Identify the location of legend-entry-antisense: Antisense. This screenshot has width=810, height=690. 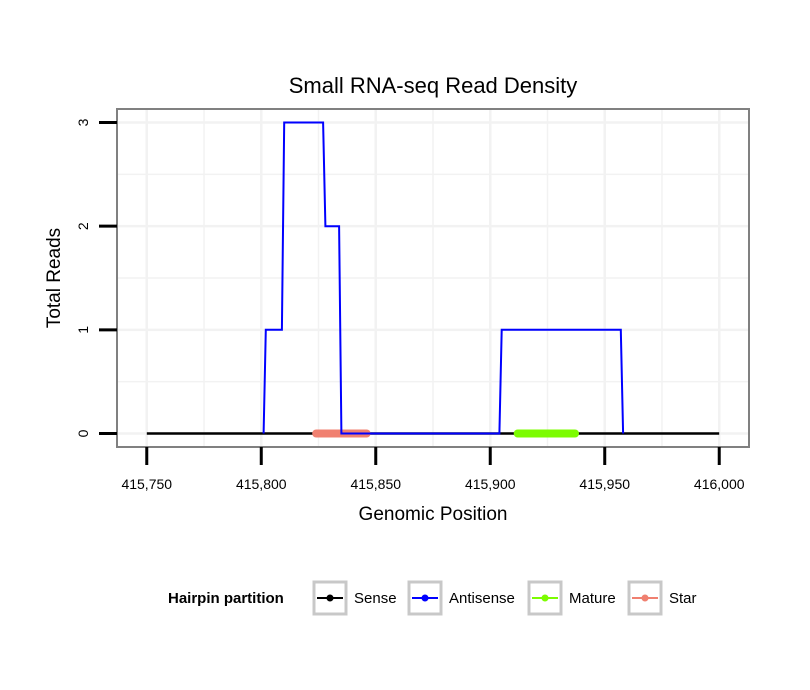
(461, 598).